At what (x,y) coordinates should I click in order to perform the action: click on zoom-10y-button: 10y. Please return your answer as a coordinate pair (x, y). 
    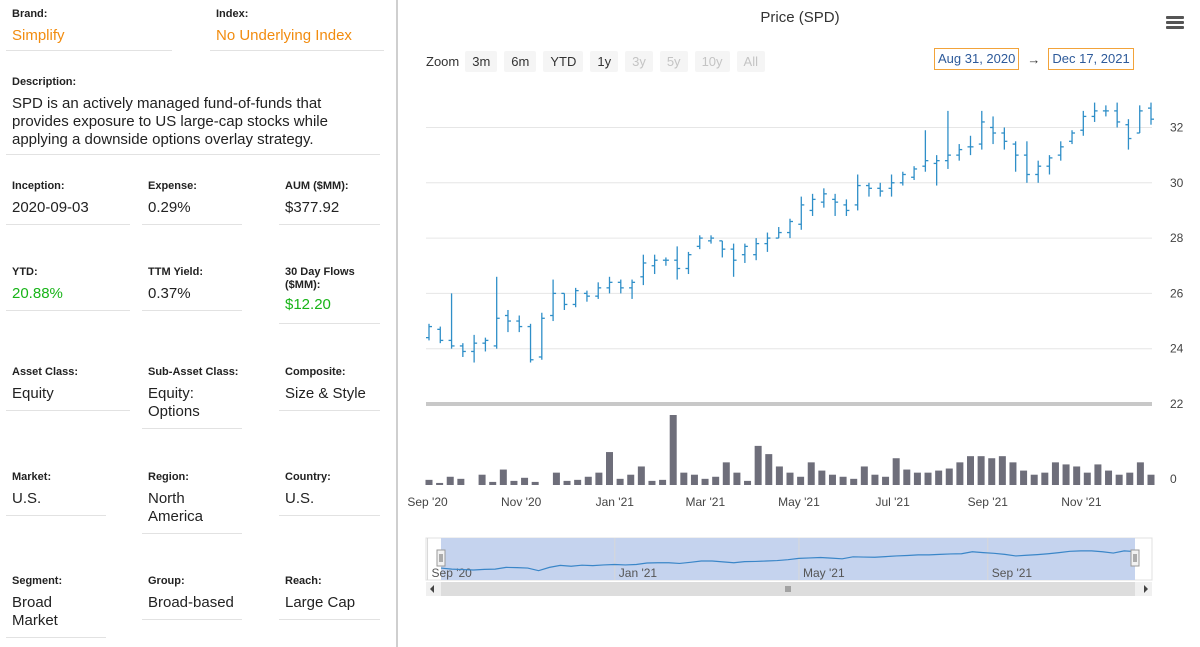
    Looking at the image, I should click on (712, 61).